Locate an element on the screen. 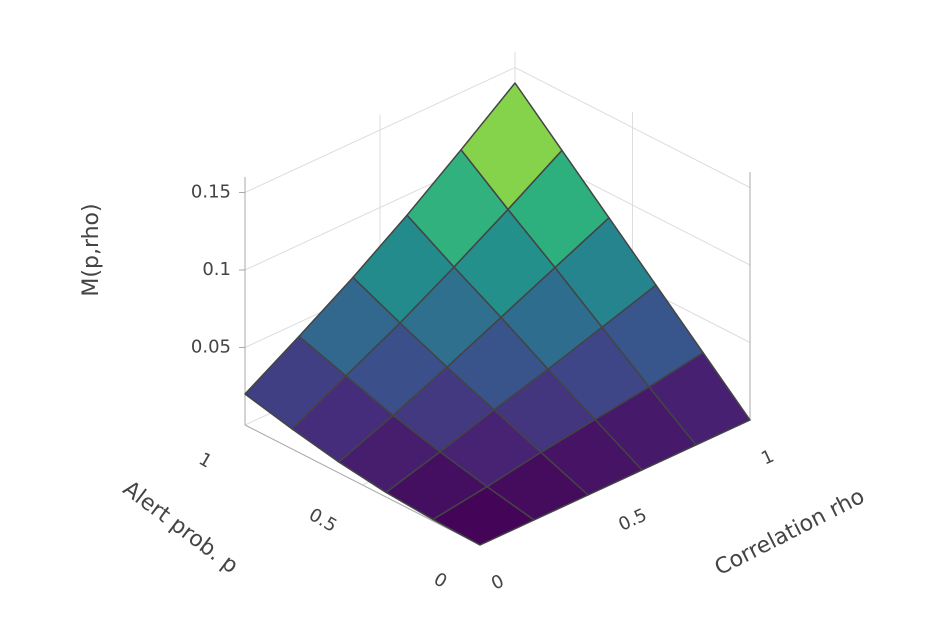  x-tick-label: 0 is located at coordinates (497, 583).